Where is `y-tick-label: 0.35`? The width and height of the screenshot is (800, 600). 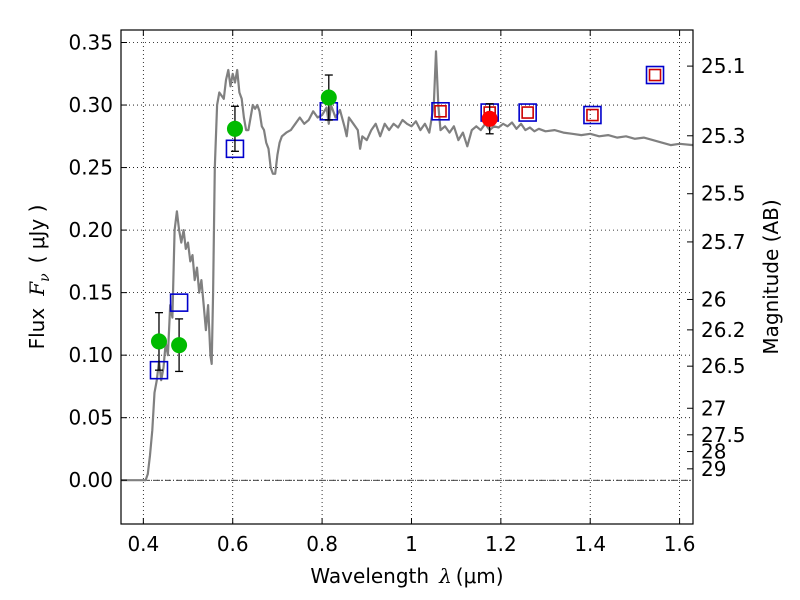 y-tick-label: 0.35 is located at coordinates (90, 43).